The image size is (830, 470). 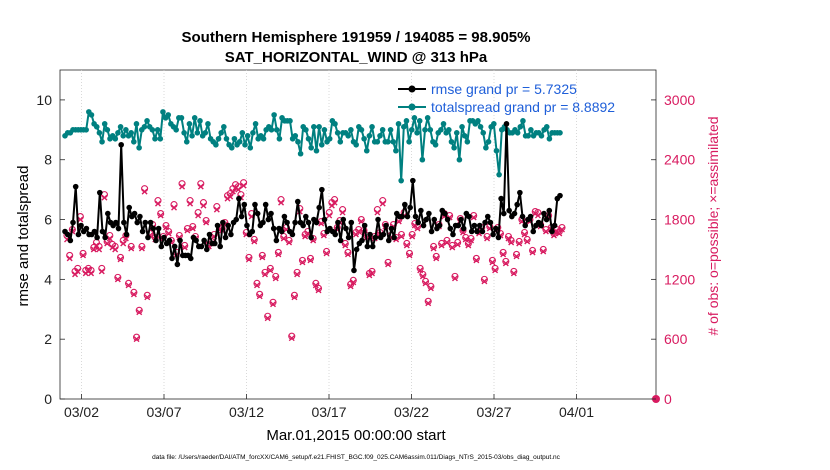 What do you see at coordinates (81, 412) in the screenshot?
I see `x-tick-label: 03/02` at bounding box center [81, 412].